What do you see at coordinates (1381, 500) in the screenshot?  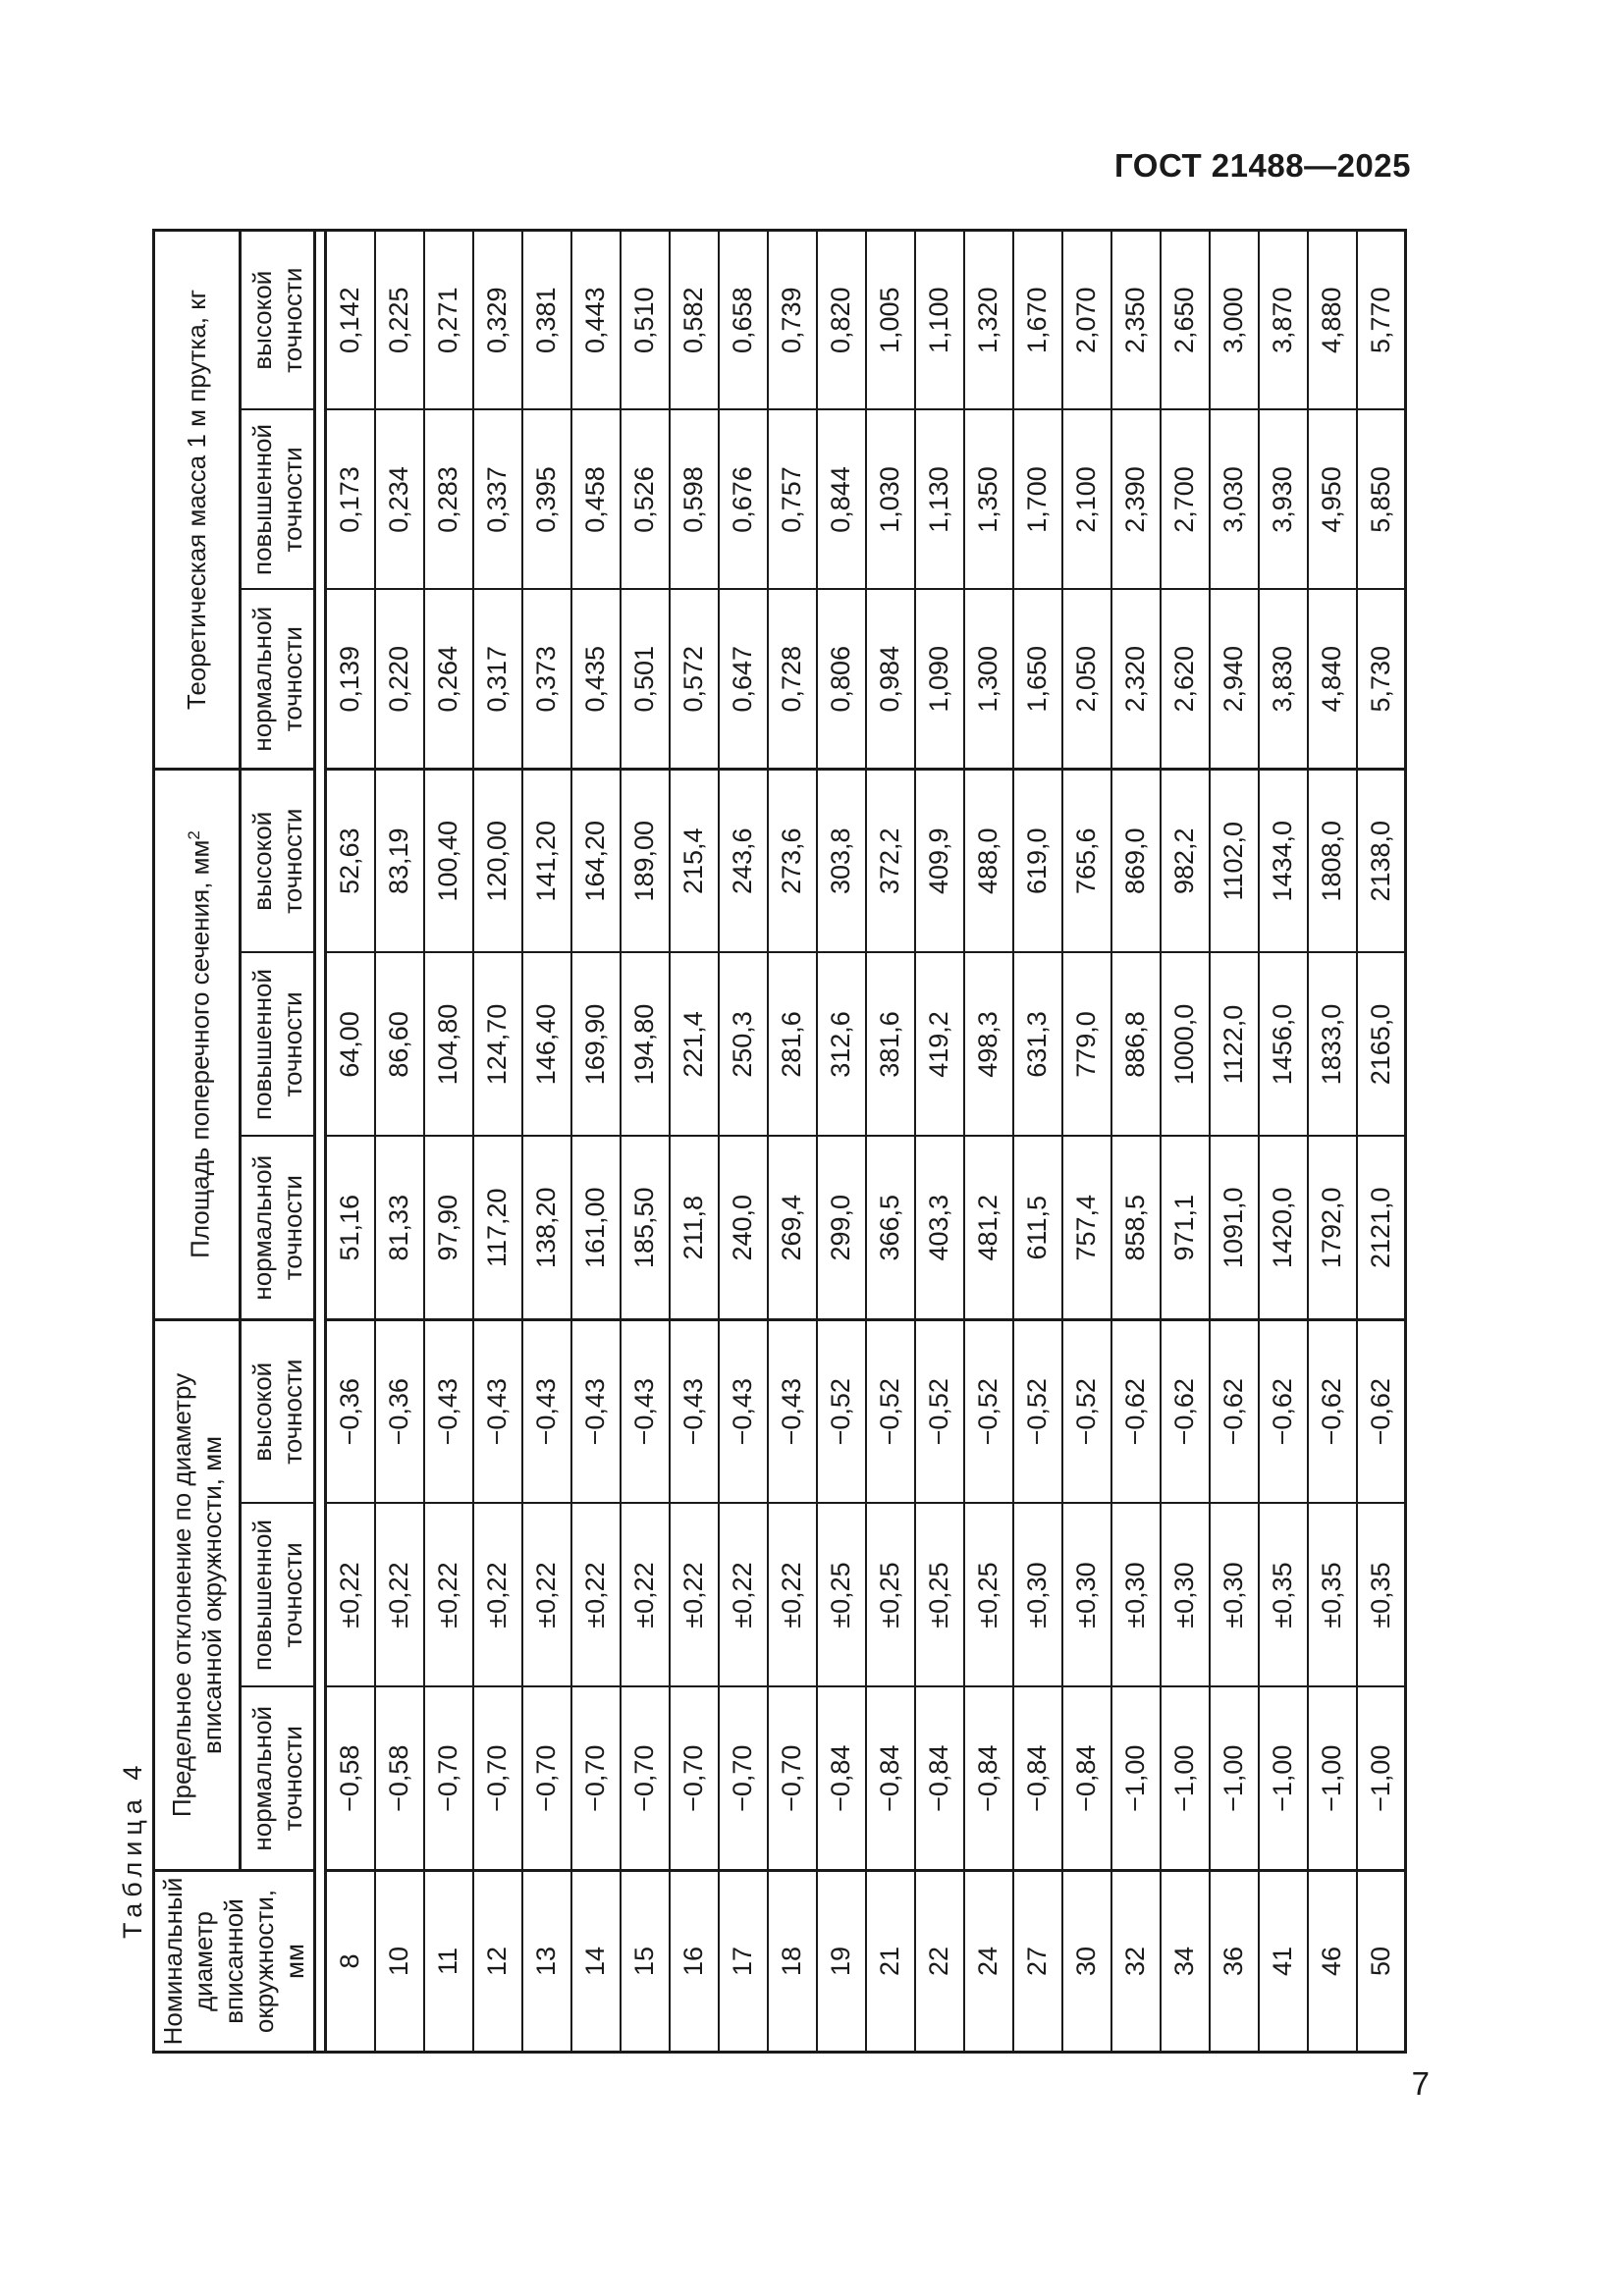 I see `cell-mass-increased: 5,850` at bounding box center [1381, 500].